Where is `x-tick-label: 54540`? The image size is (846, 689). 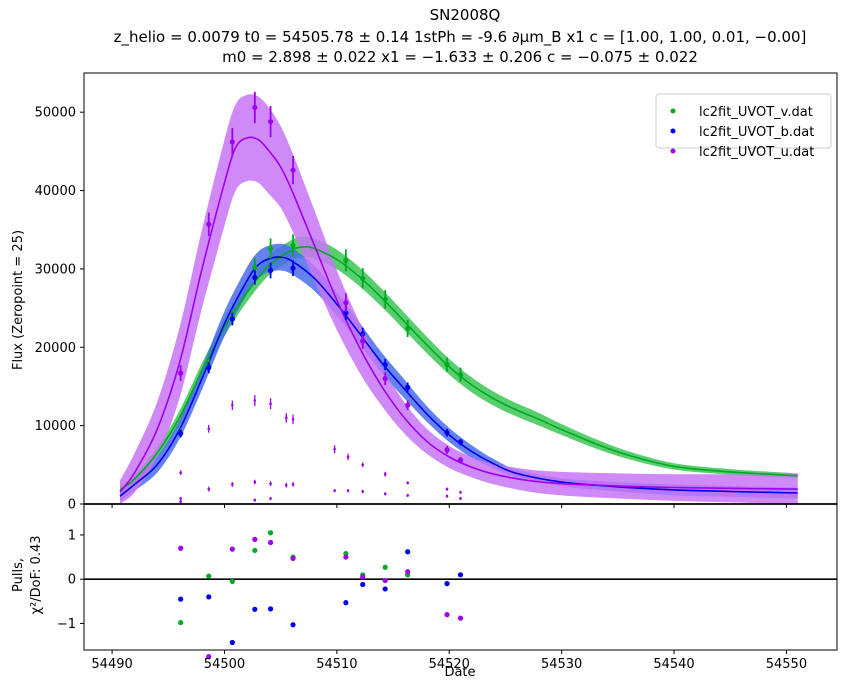 x-tick-label: 54540 is located at coordinates (673, 664).